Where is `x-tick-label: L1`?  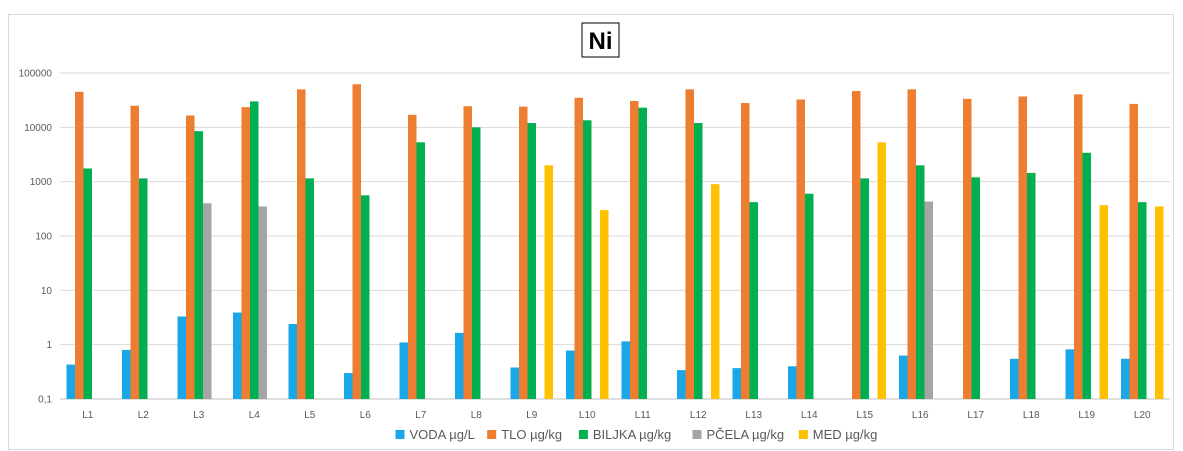
x-tick-label: L1 is located at coordinates (88, 415).